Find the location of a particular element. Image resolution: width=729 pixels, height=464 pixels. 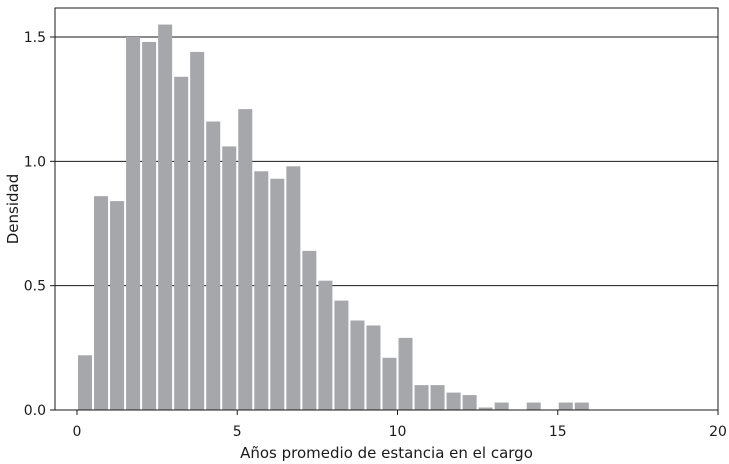

y-tick-label: 0.0 is located at coordinates (35, 411).